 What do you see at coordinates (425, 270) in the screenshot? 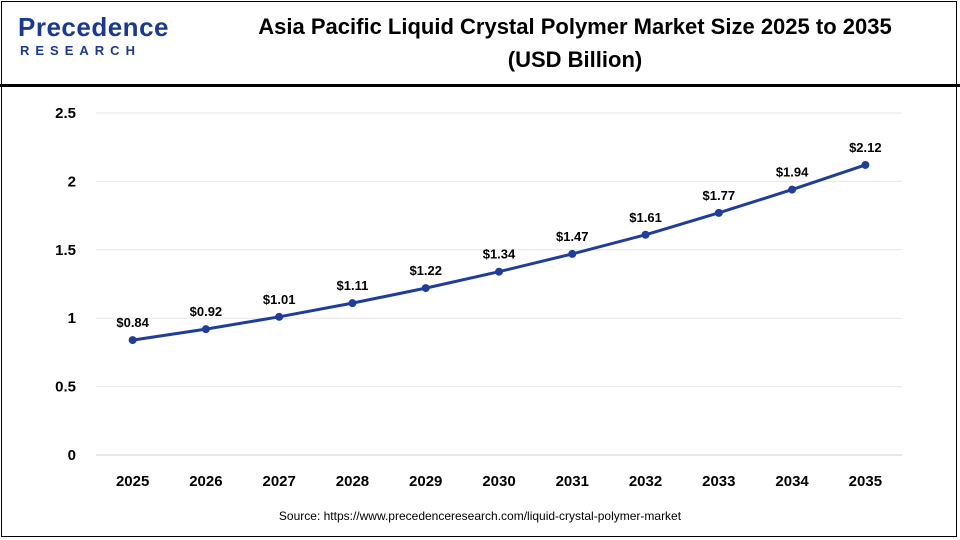
I see `data-label: $1.22` at bounding box center [425, 270].